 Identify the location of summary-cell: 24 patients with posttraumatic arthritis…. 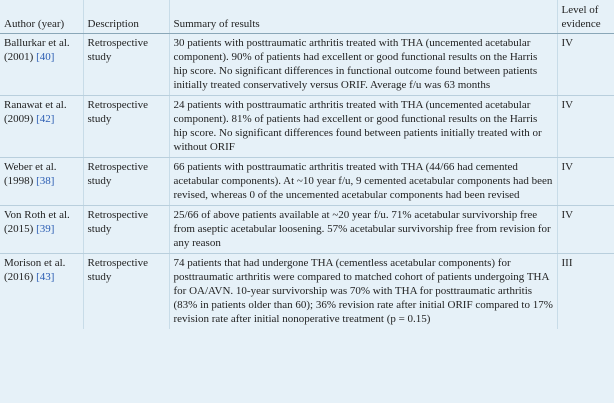
(362, 126).